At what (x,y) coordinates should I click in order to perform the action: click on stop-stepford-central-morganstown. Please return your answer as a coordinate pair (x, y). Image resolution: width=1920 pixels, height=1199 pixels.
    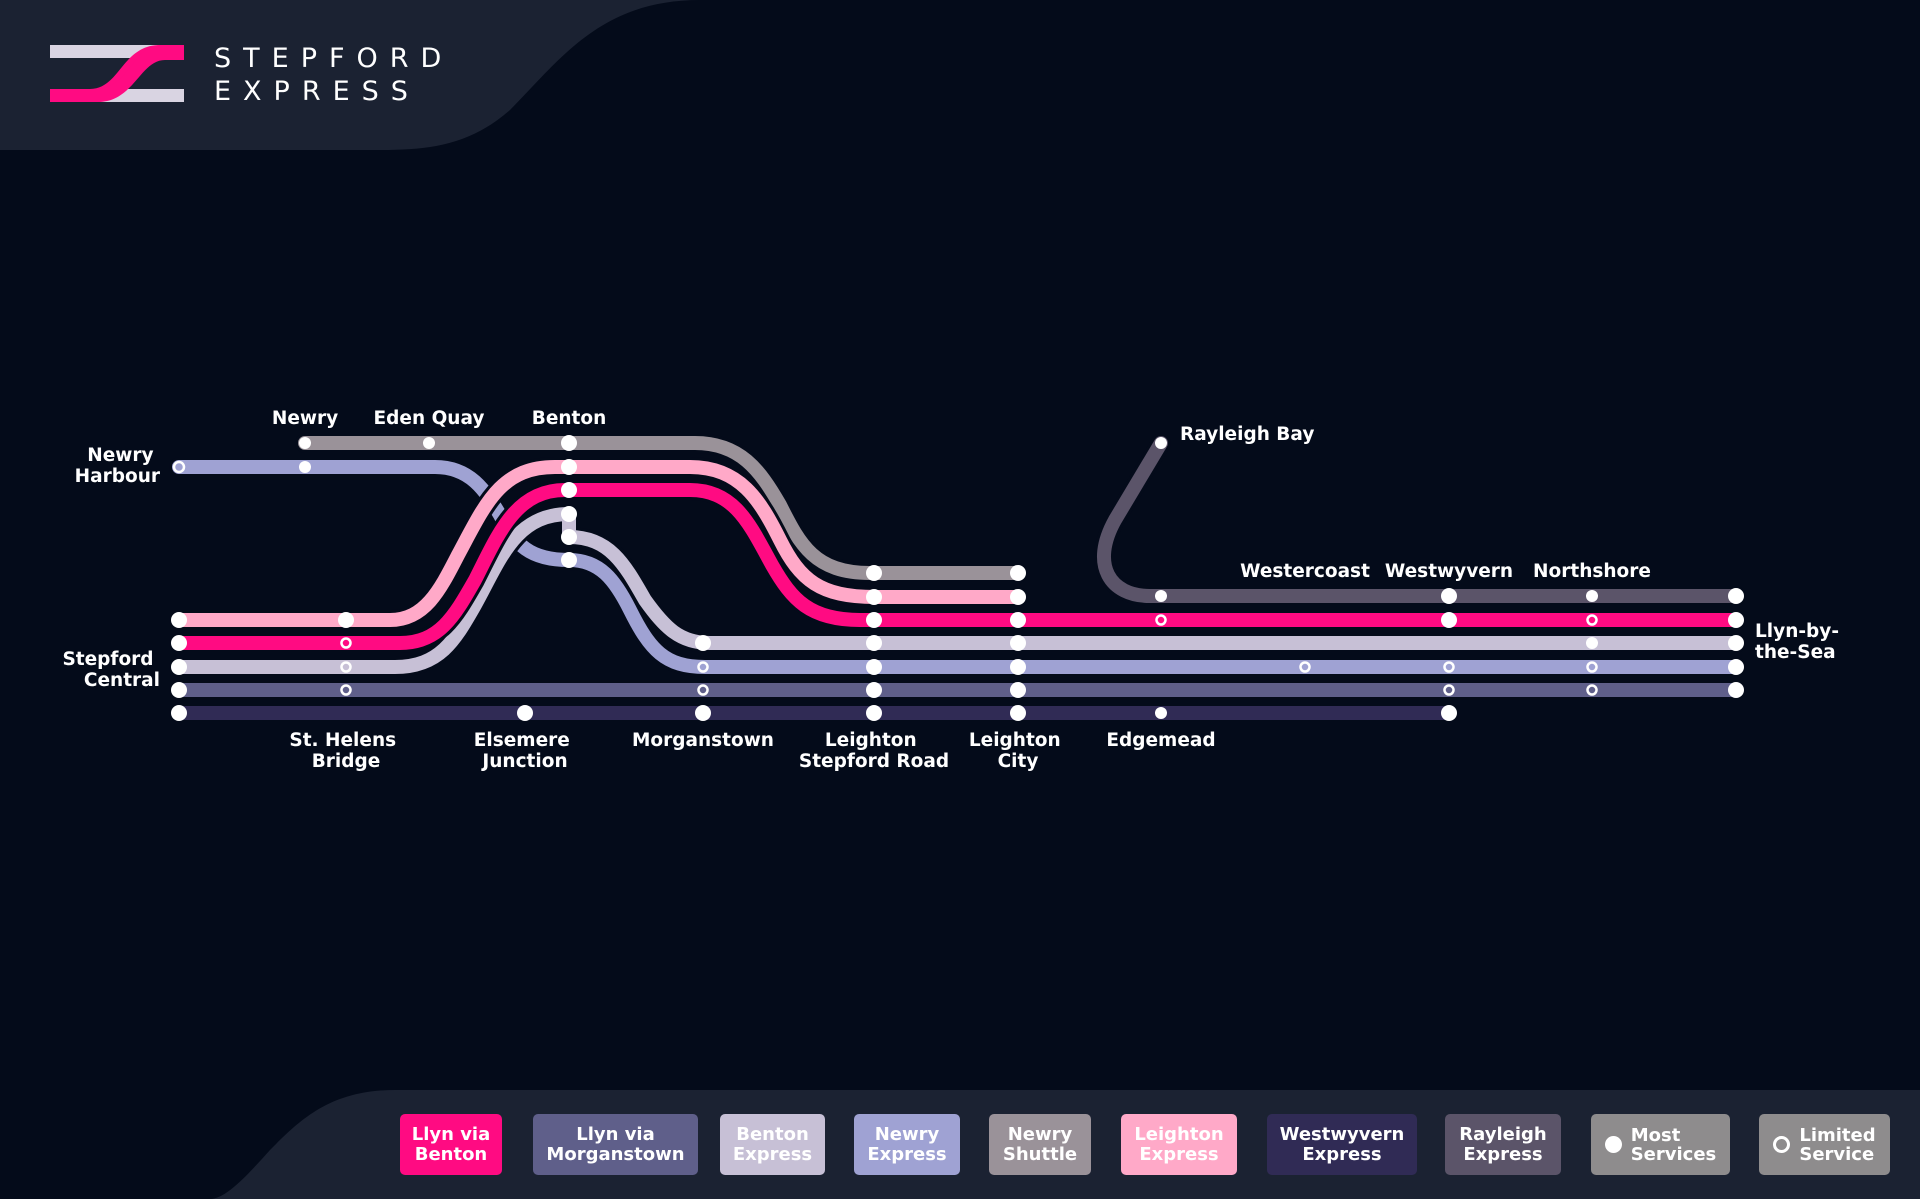
    Looking at the image, I should click on (179, 690).